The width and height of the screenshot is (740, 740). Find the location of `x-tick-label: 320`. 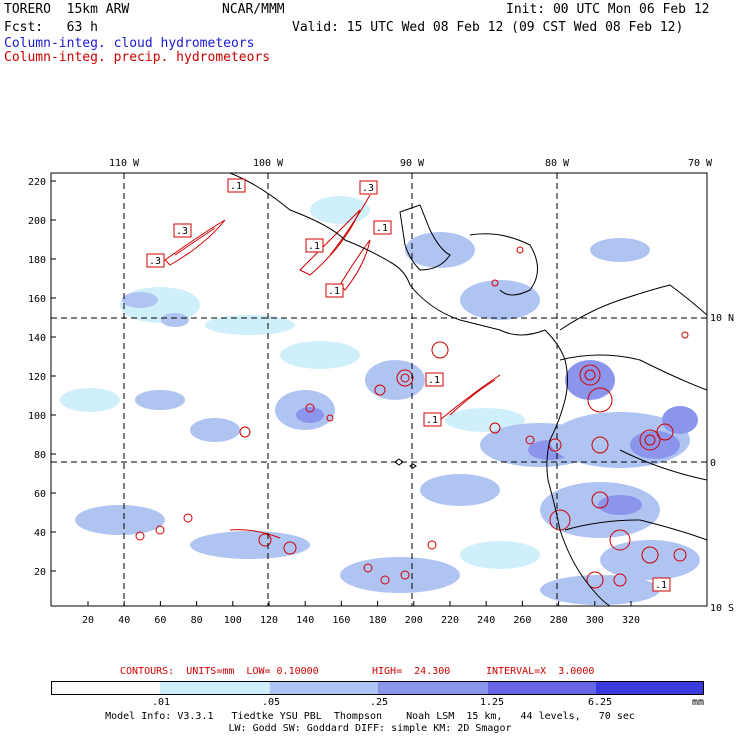

x-tick-label: 320 is located at coordinates (631, 620).